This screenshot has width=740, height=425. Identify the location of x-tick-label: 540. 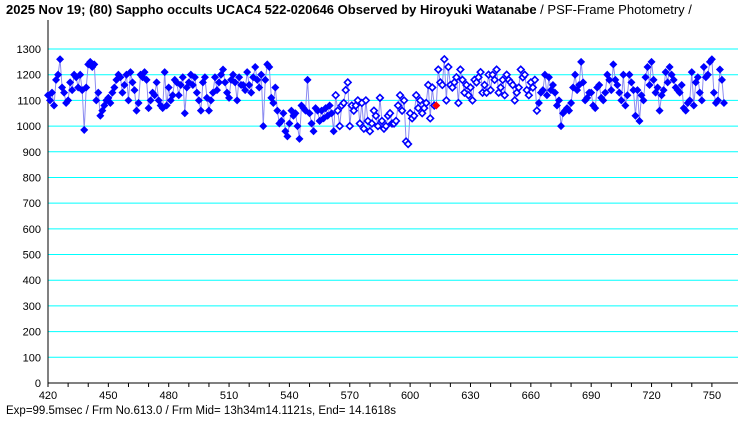
(289, 396).